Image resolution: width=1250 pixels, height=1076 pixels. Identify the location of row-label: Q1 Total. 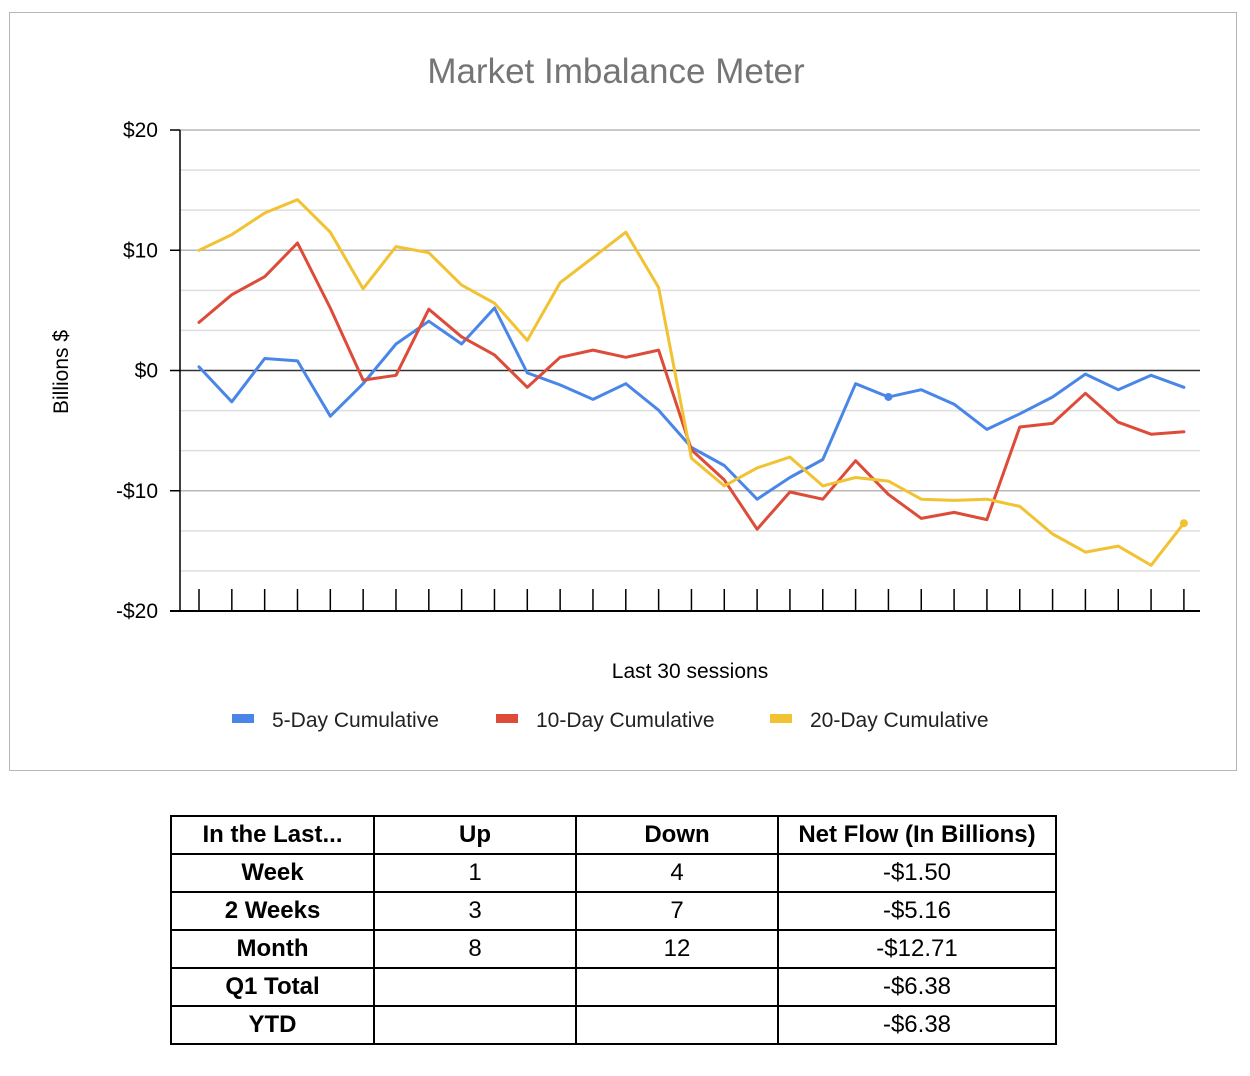
(272, 987).